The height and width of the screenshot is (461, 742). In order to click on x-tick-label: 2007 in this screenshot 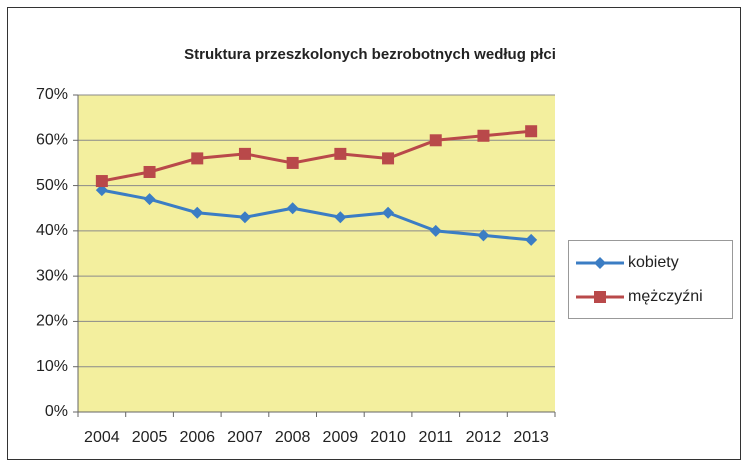, I will do `click(245, 437)`.